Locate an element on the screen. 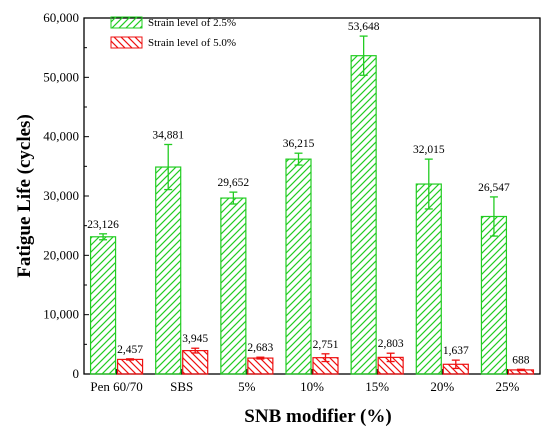 Image resolution: width=550 pixels, height=436 pixels. x-tick-label: 20% is located at coordinates (442, 386).